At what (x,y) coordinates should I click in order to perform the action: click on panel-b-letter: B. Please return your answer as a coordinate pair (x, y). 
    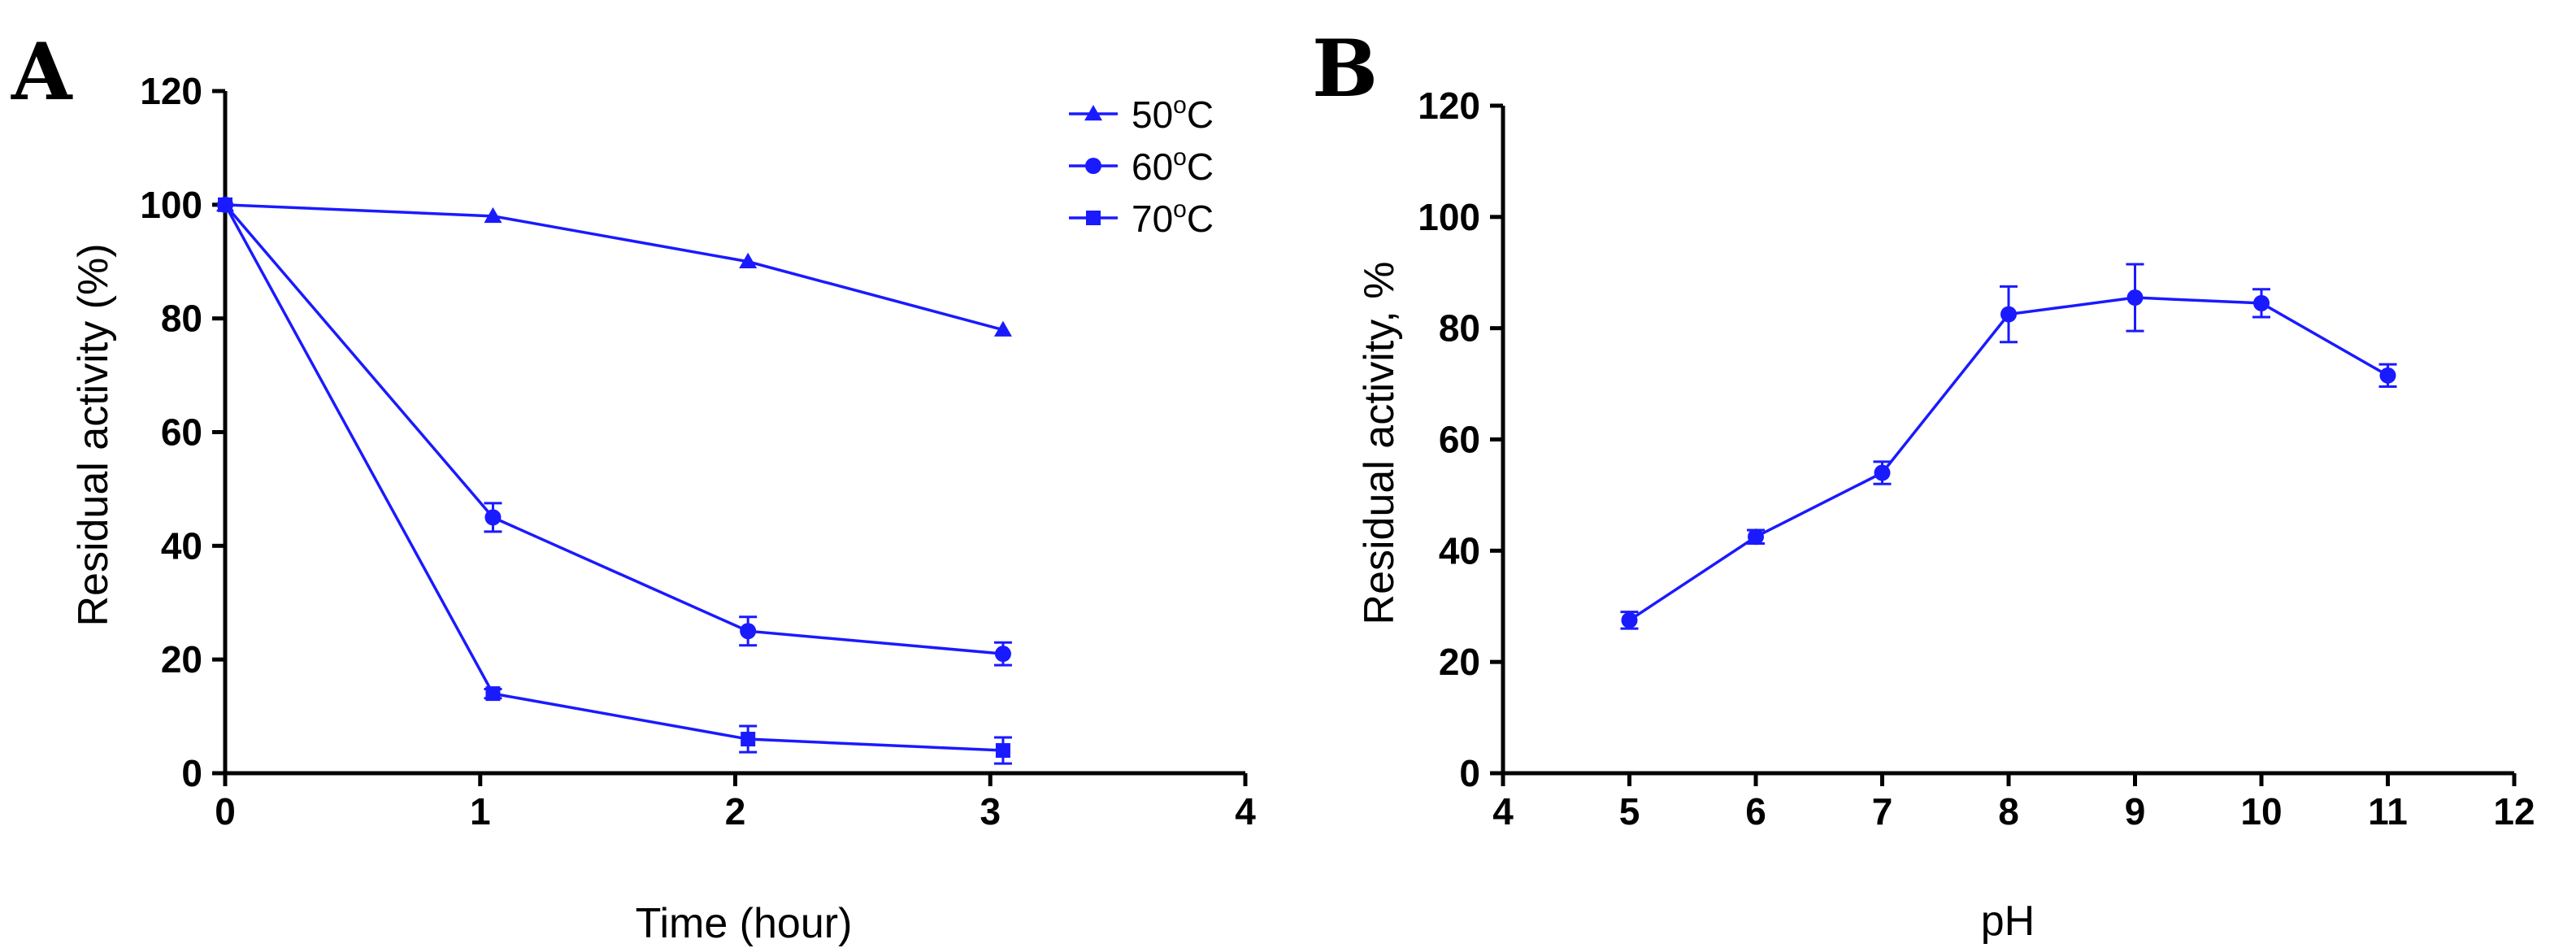
    Looking at the image, I should click on (1345, 69).